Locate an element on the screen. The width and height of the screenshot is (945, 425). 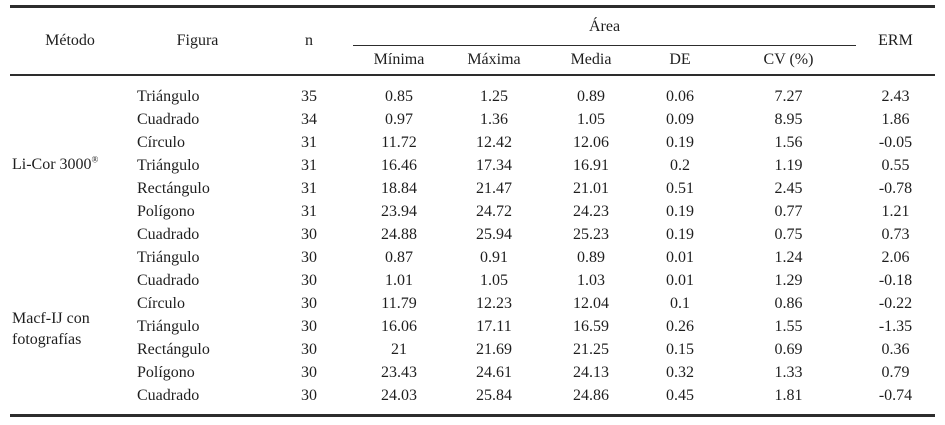
table-row: Círculo 30 11.79 12.23 12.04 0.1 0.86 -0.22 is located at coordinates (472, 303).